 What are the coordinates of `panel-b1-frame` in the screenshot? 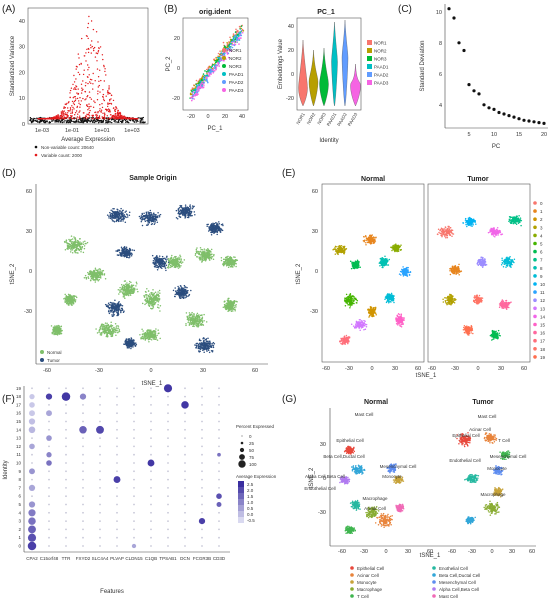 It's located at (215, 64).